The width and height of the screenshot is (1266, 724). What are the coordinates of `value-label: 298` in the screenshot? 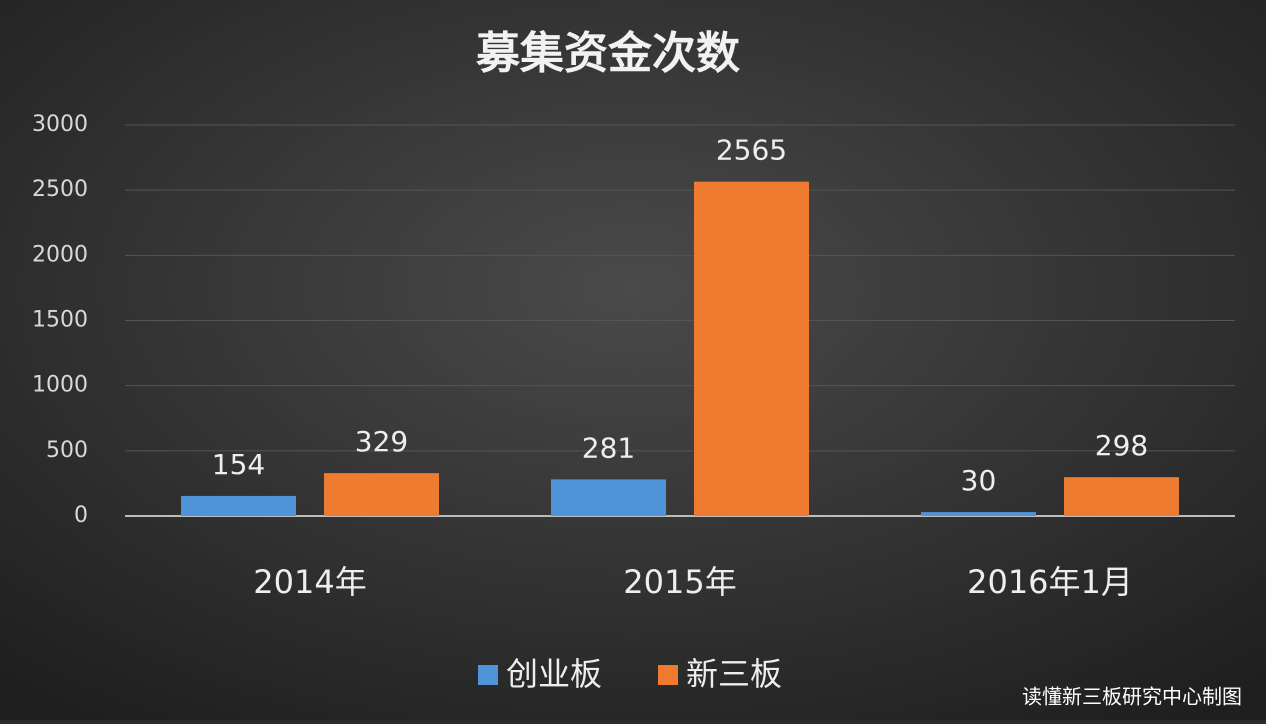 It's located at (1121, 445).